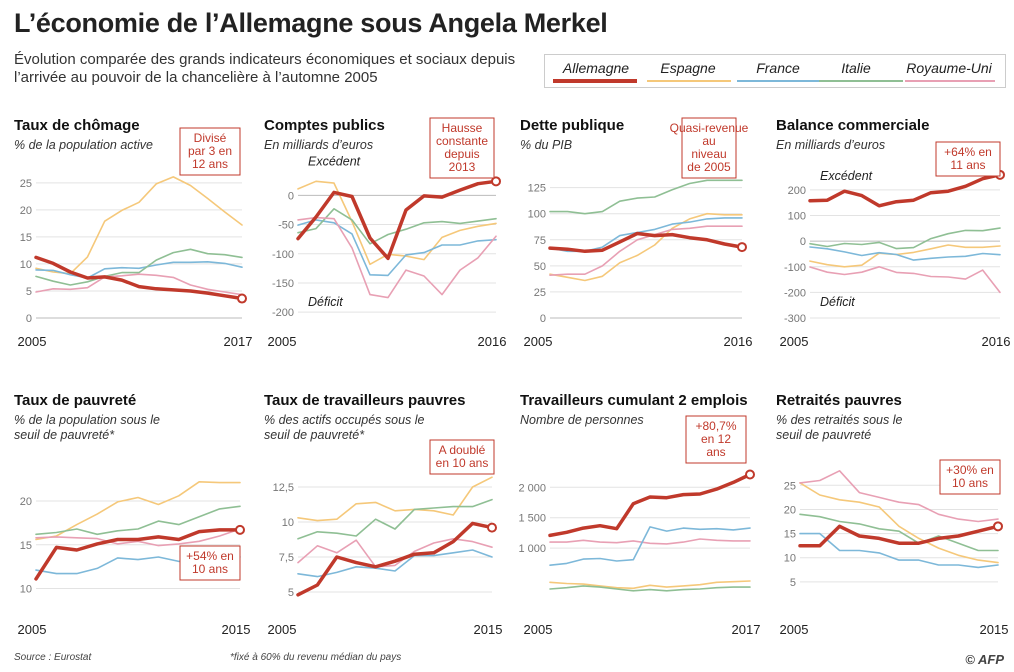 This screenshot has width=1014, height=672. Describe the element at coordinates (634, 400) in the screenshot. I see `chart-title-travailleurs-cumulant-2-emplois: Travailleurs cumulant 2 emplois` at that location.